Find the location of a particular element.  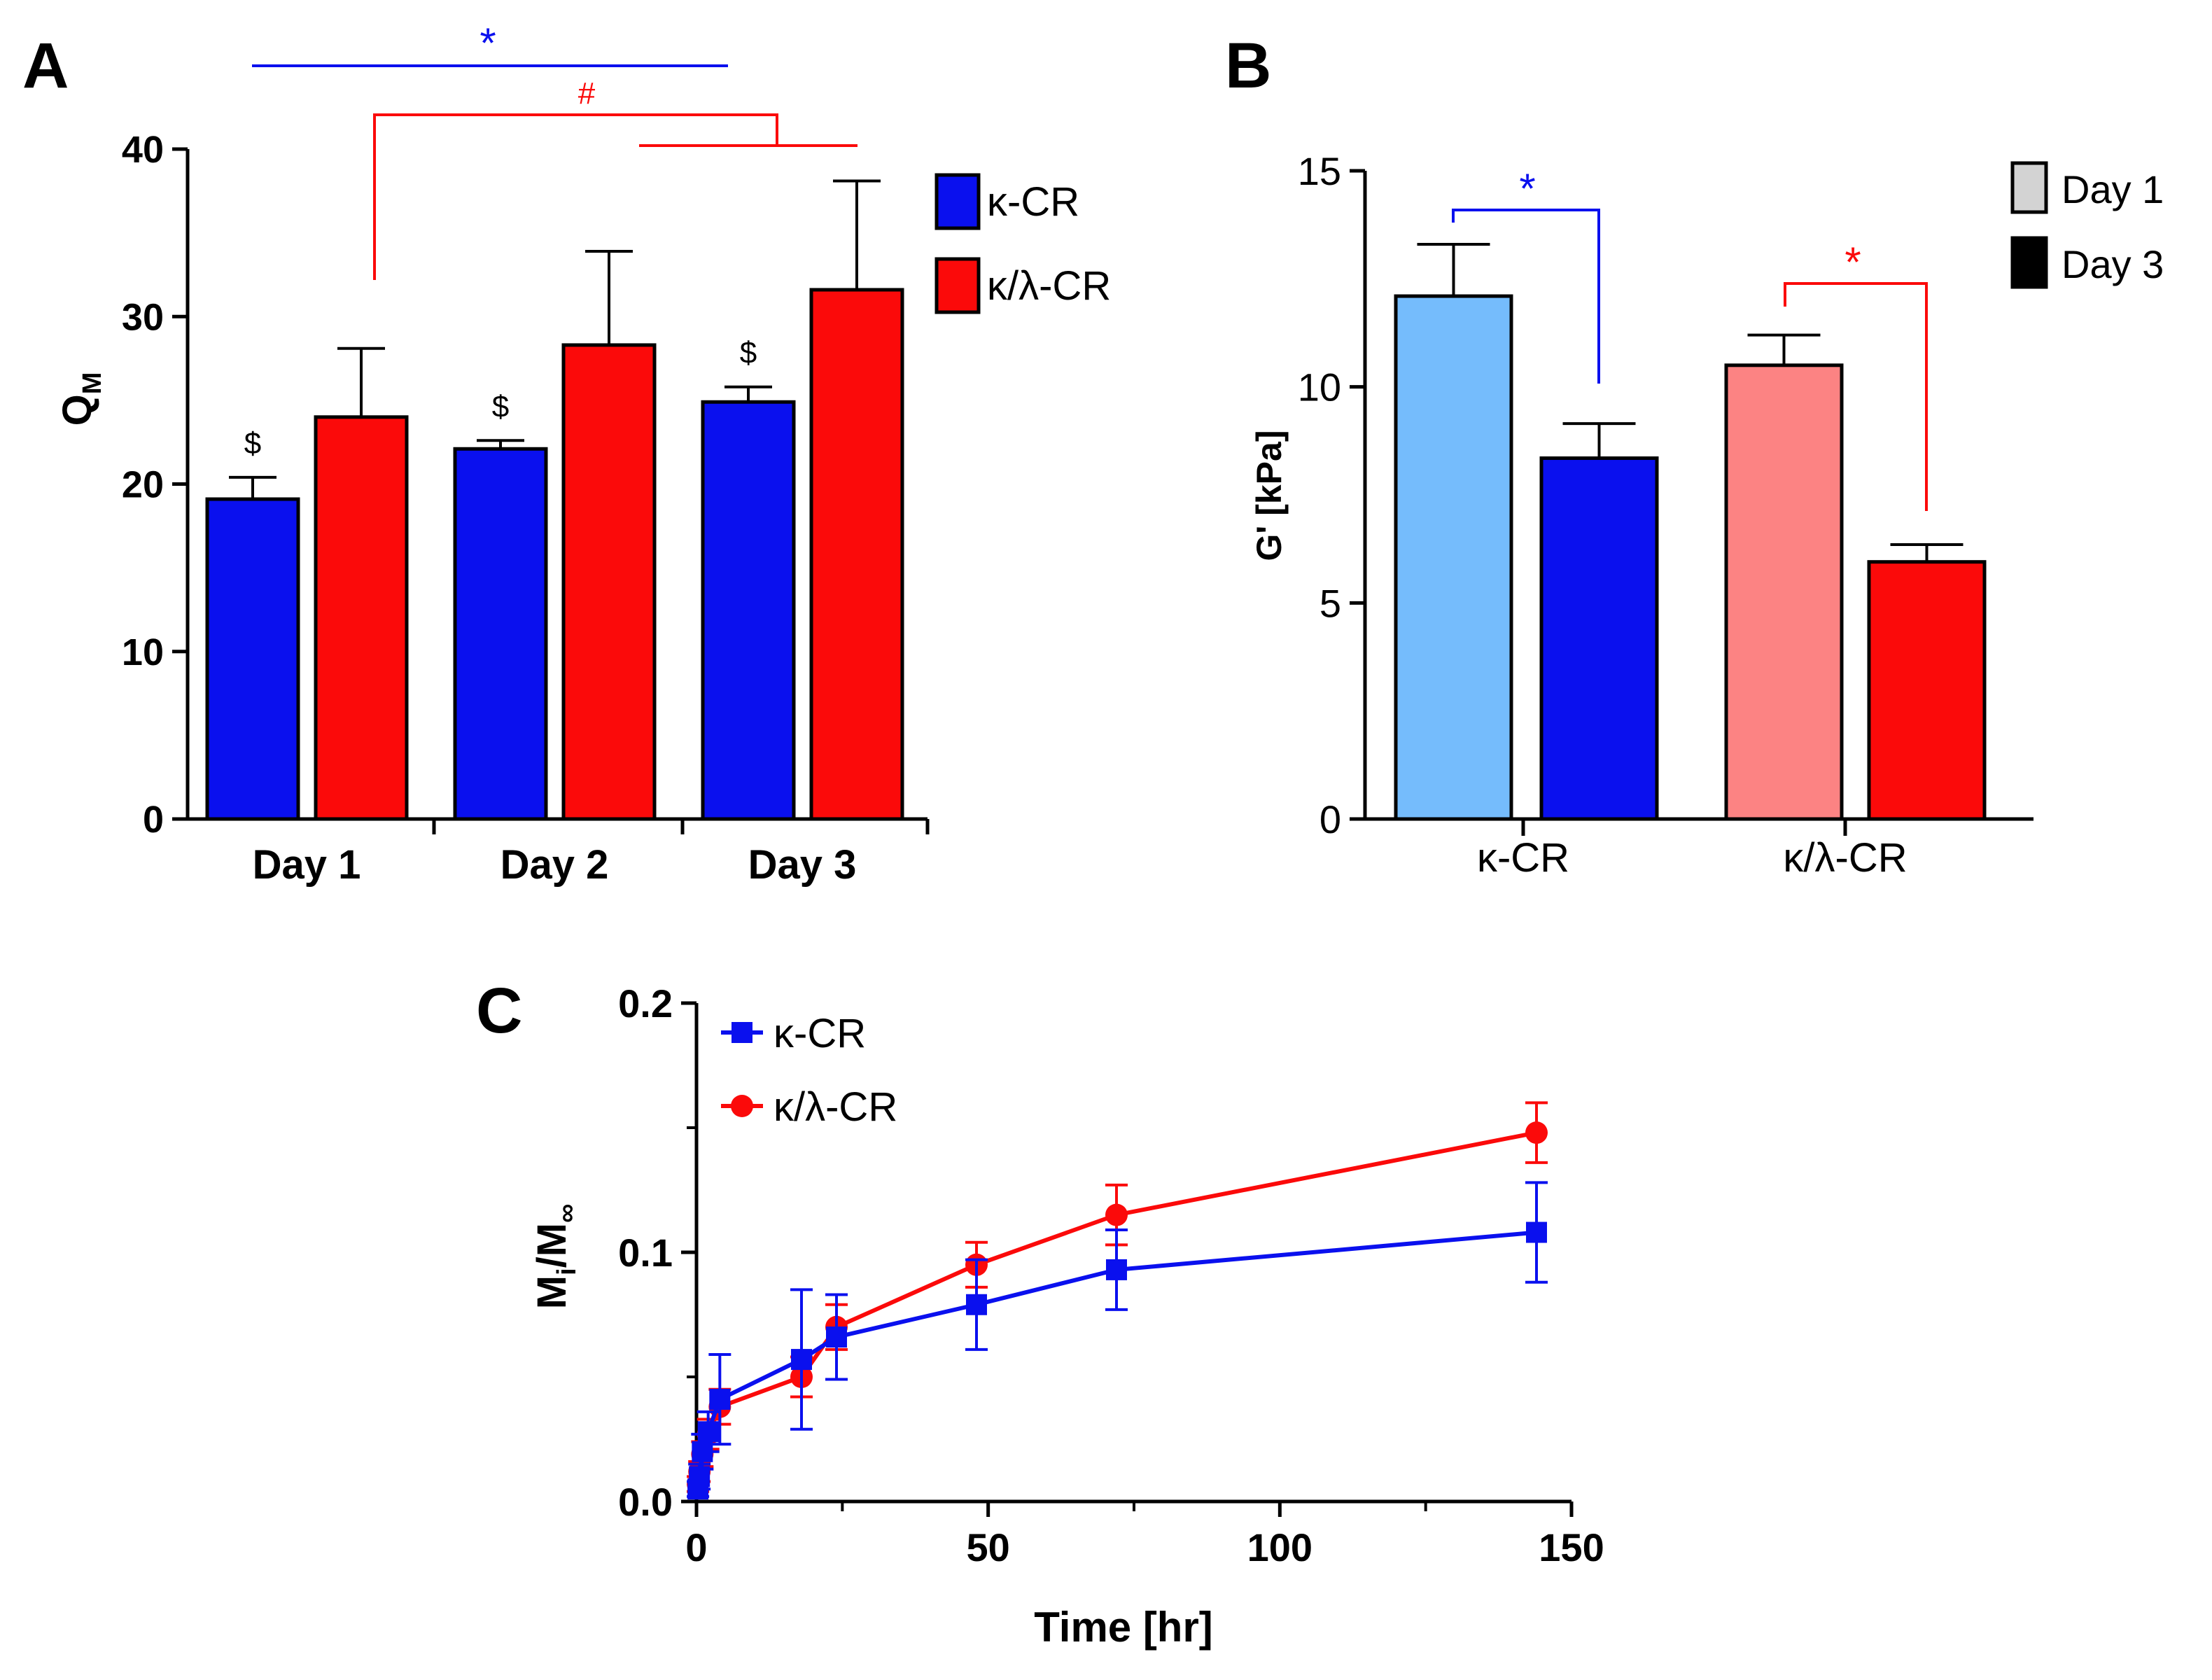

legend-label: Day 3 is located at coordinates (2113, 264).